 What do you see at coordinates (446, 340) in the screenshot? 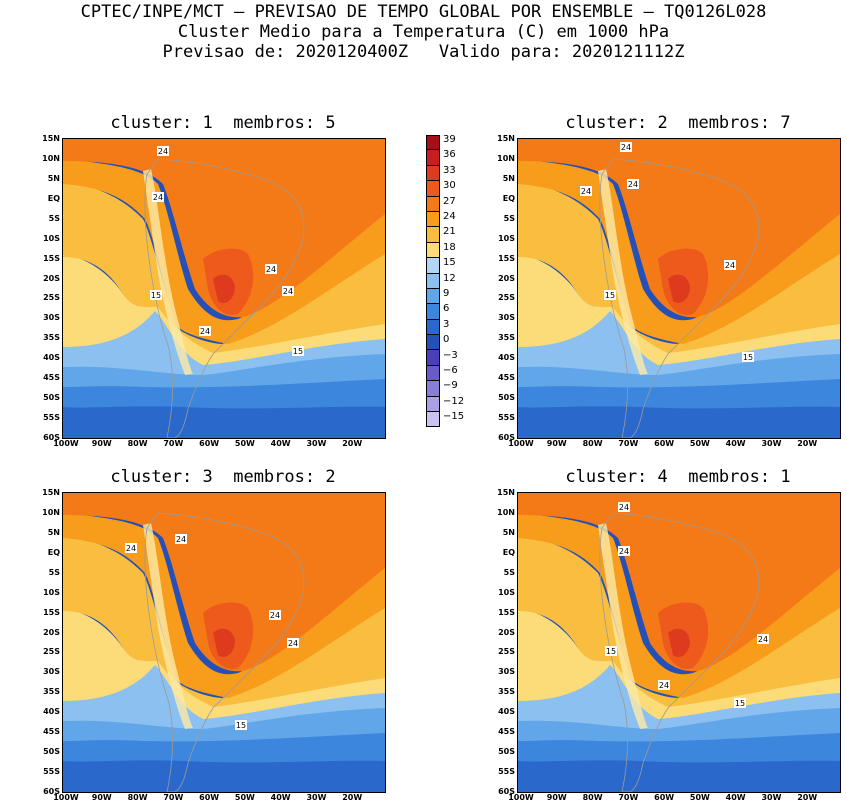
I see `colorbar-label: 0` at bounding box center [446, 340].